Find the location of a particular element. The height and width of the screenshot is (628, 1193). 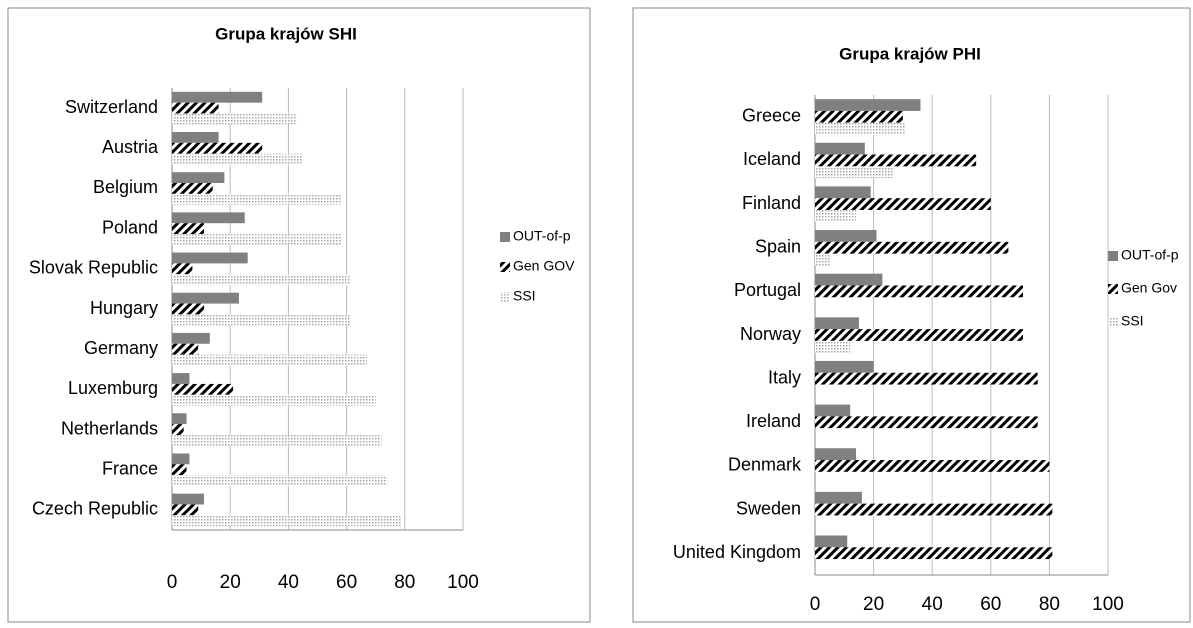

legend-label: Gen GOV is located at coordinates (544, 266).